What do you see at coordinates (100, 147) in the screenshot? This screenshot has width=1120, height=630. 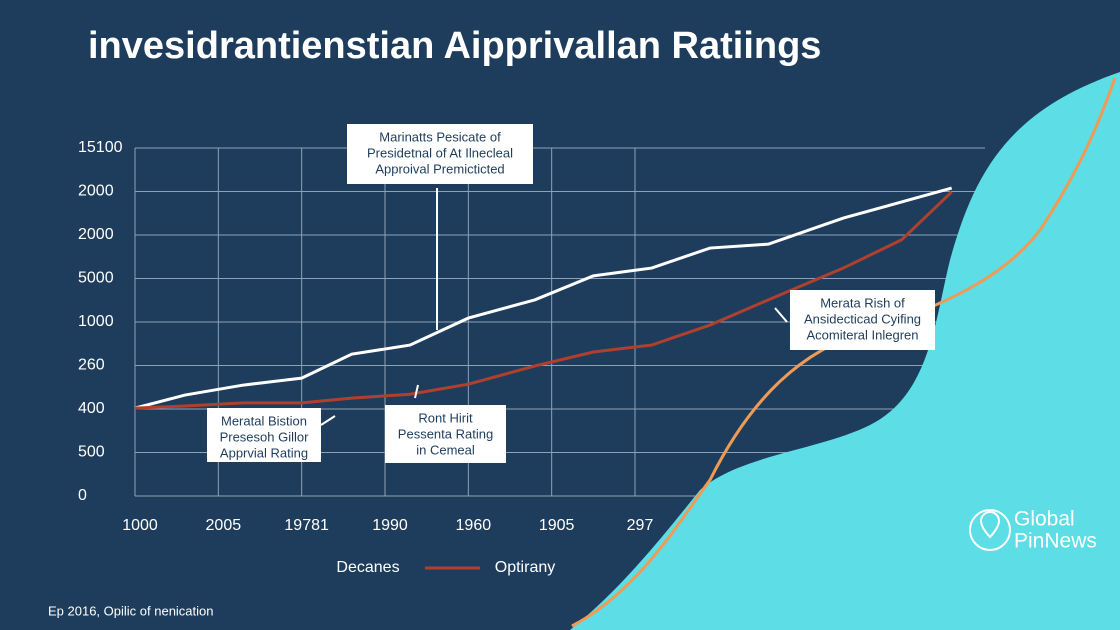 I see `y-tick-label: 15100` at bounding box center [100, 147].